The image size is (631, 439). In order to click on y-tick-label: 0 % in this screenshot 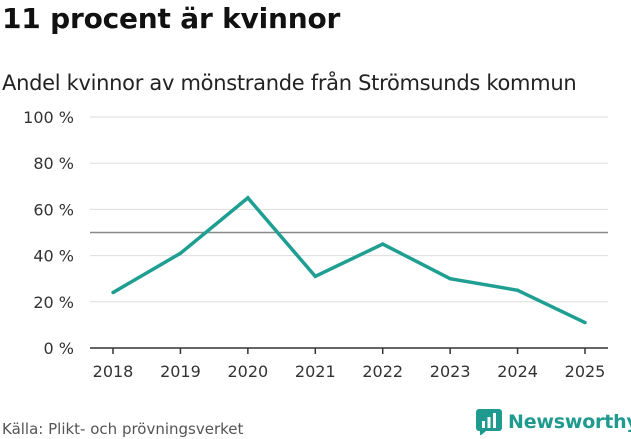, I will do `click(59, 348)`.